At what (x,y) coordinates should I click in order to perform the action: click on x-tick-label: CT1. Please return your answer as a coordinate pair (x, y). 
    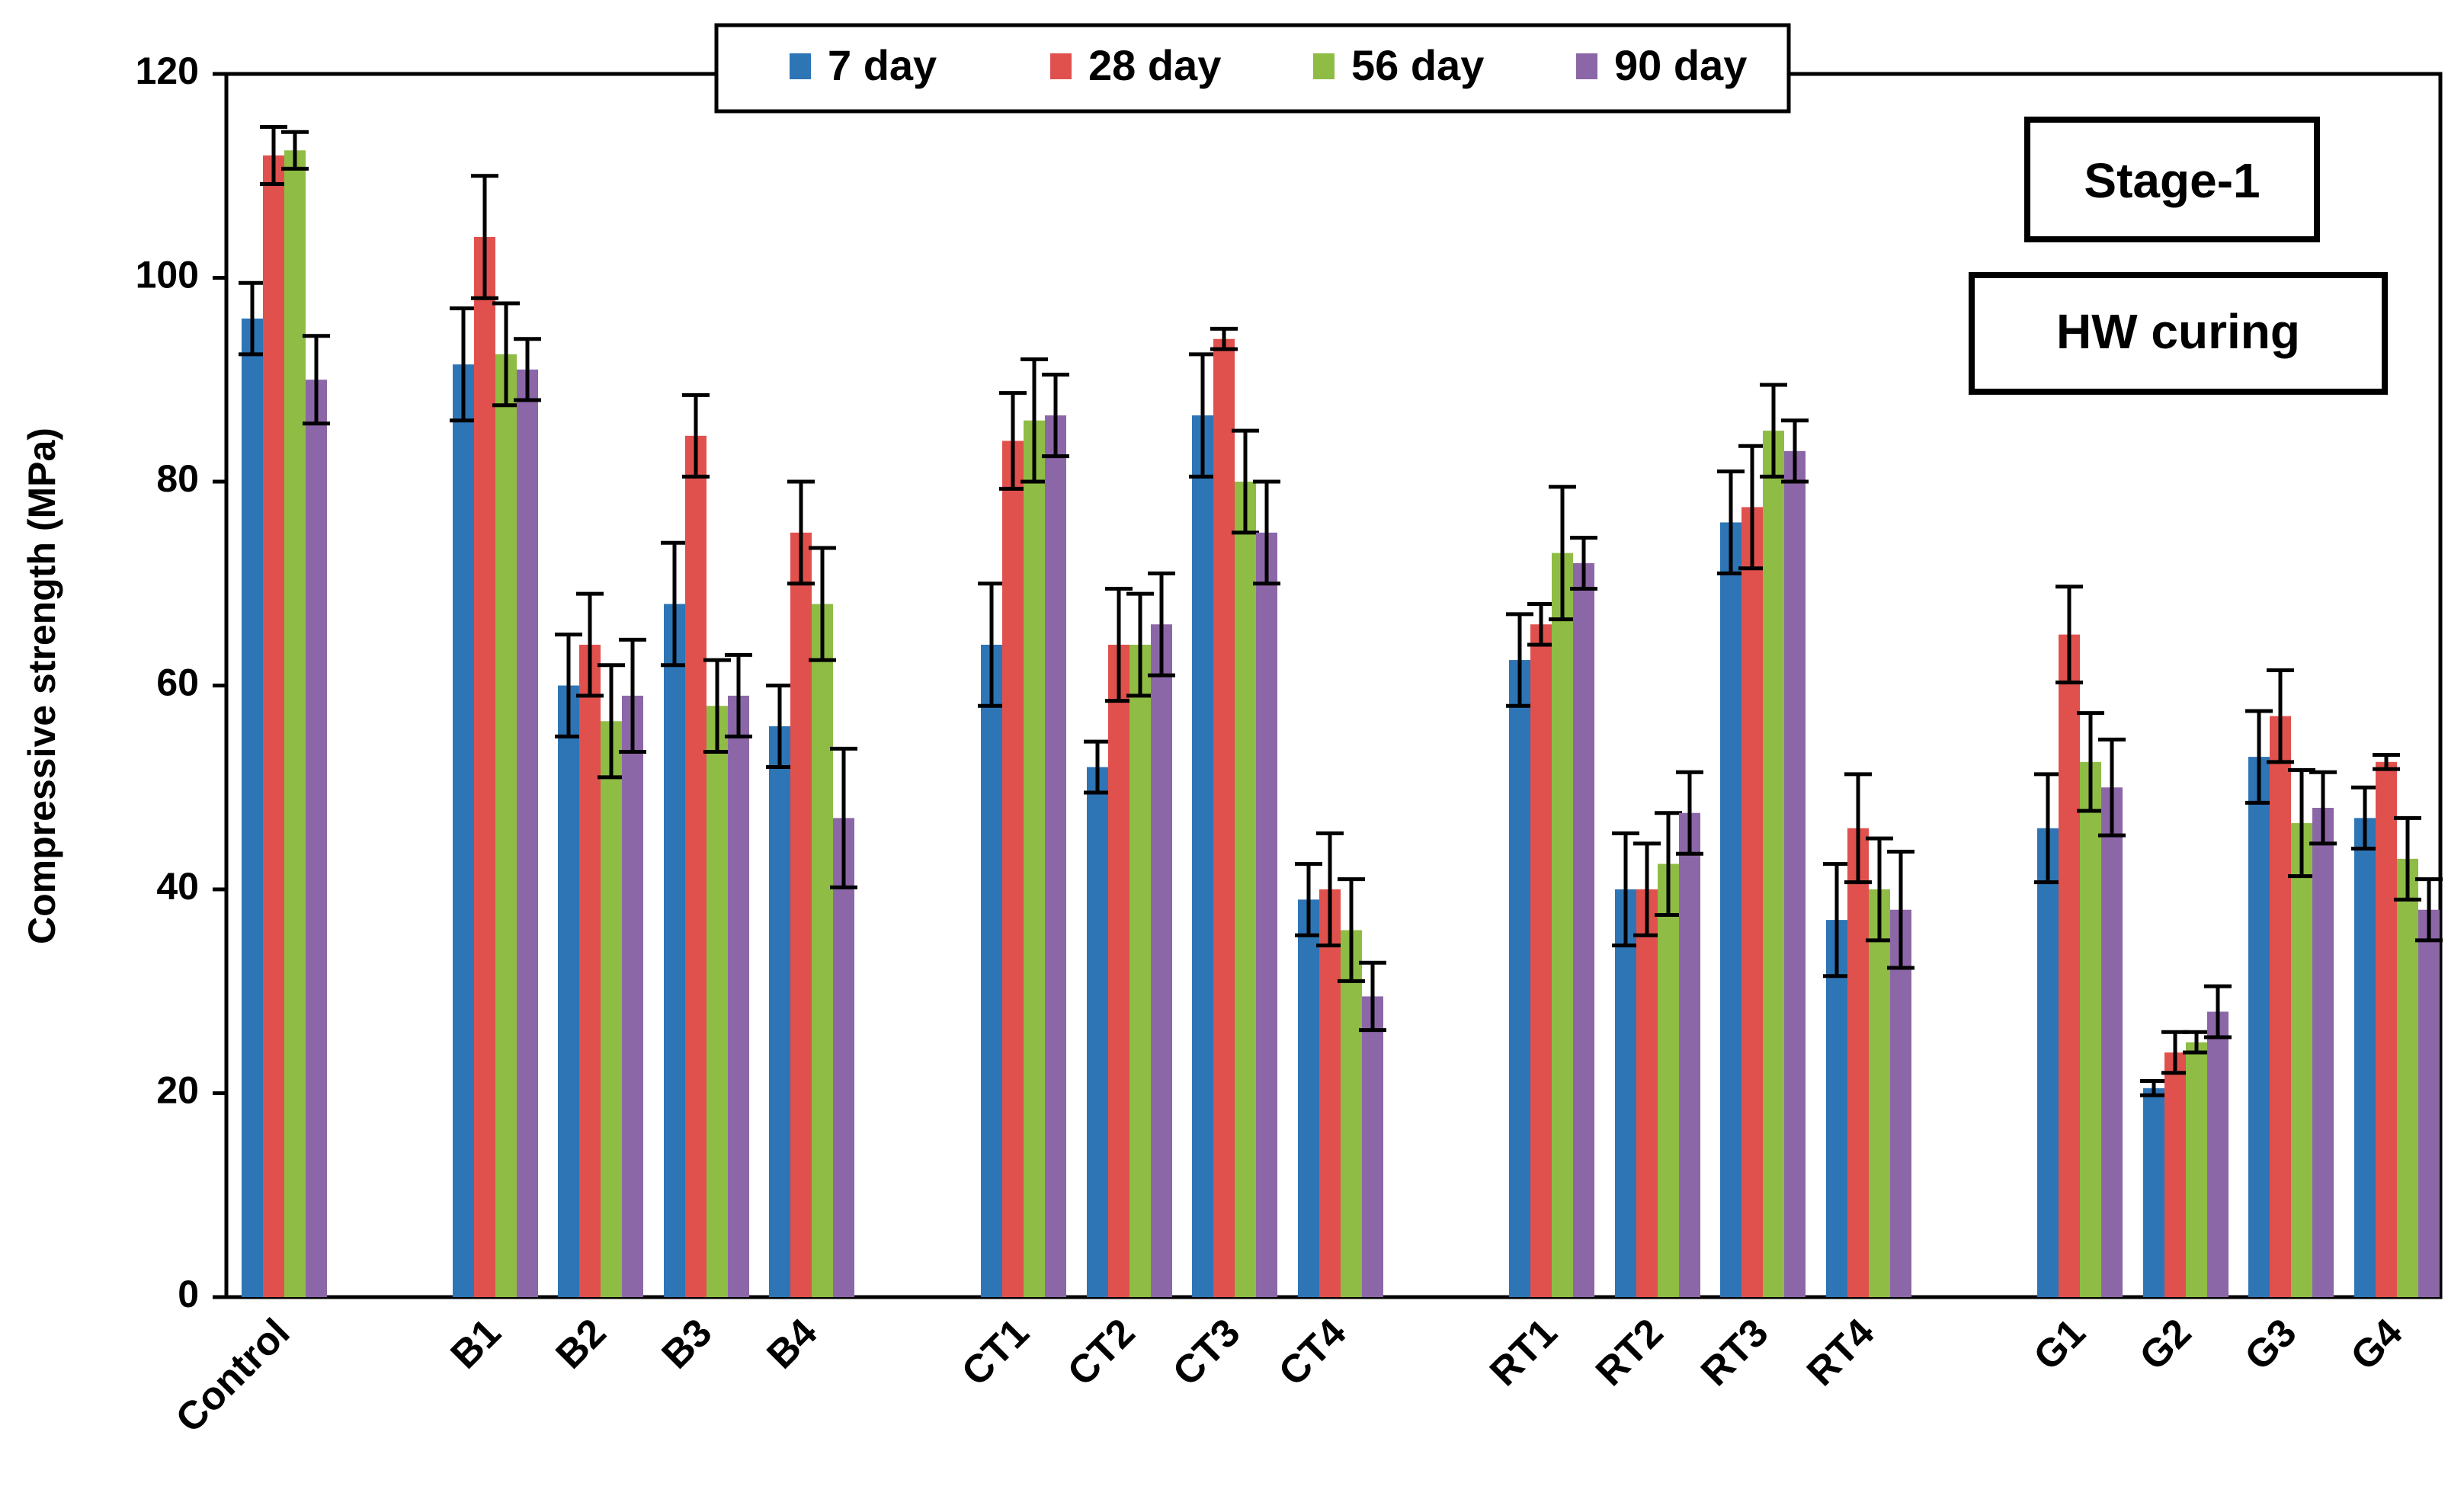
    Looking at the image, I should click on (995, 1352).